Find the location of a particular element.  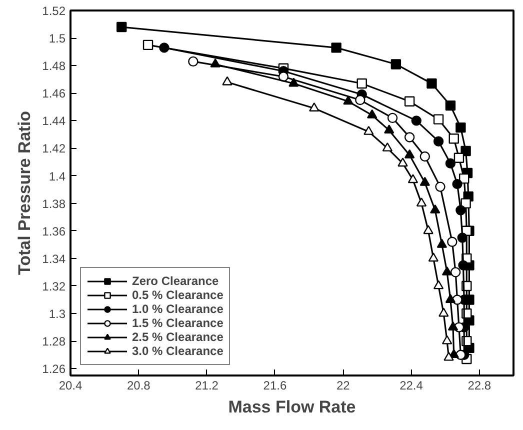

y-tick-label: 1.3 is located at coordinates (57, 314).